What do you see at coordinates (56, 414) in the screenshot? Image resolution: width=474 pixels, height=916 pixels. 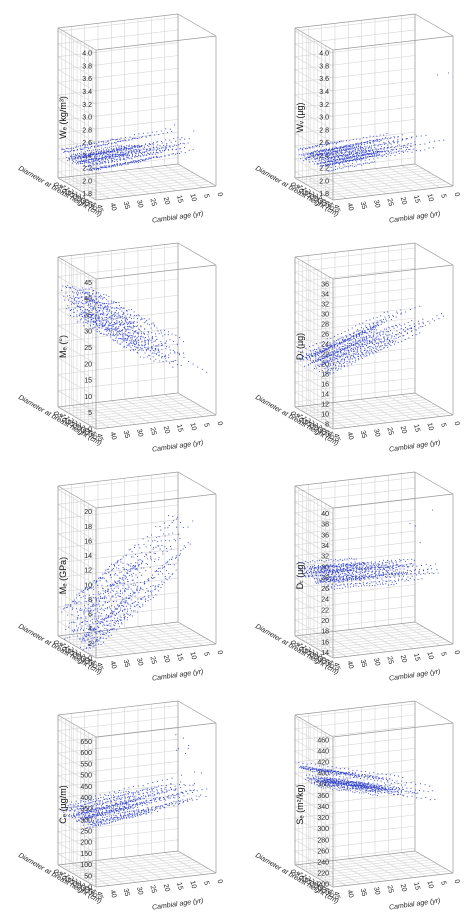 I see `y-tick-label: 0` at bounding box center [56, 414].